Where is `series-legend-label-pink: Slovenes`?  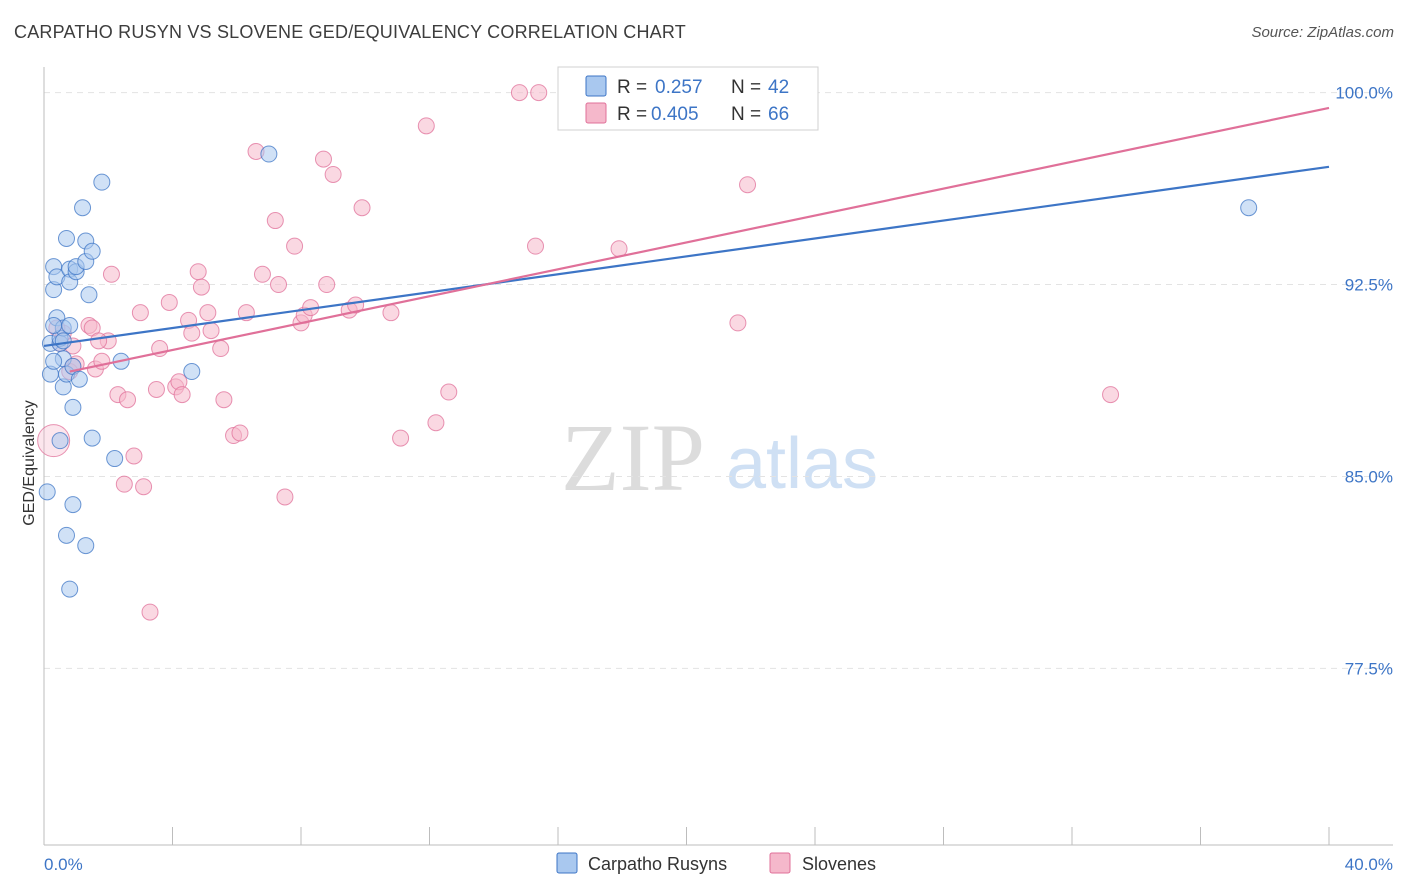 series-legend-label-pink: Slovenes is located at coordinates (839, 864).